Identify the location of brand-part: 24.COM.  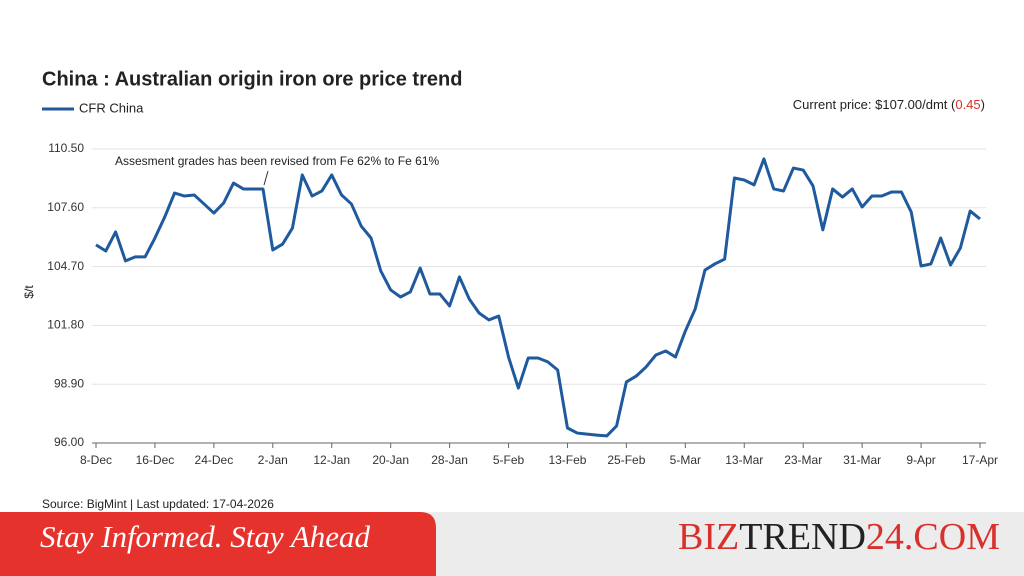
(933, 537).